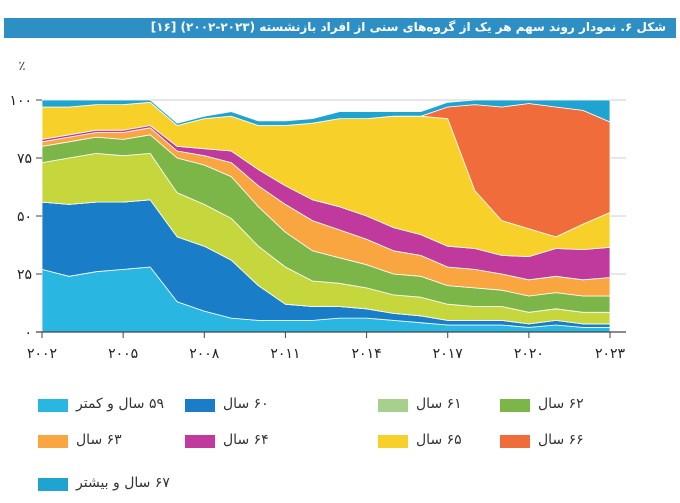 This screenshot has width=680, height=503. I want to click on x-tick-label: ۲۰۱۷, so click(448, 354).